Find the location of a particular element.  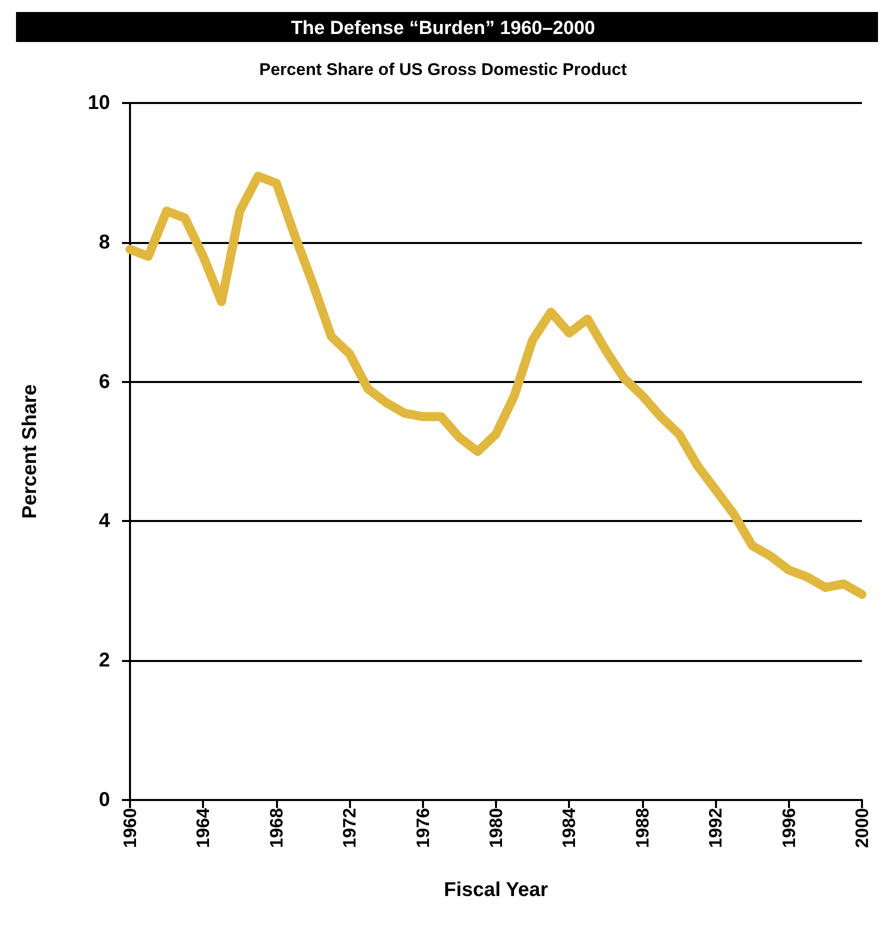

y-axis-title: Percent Share is located at coordinates (30, 451).